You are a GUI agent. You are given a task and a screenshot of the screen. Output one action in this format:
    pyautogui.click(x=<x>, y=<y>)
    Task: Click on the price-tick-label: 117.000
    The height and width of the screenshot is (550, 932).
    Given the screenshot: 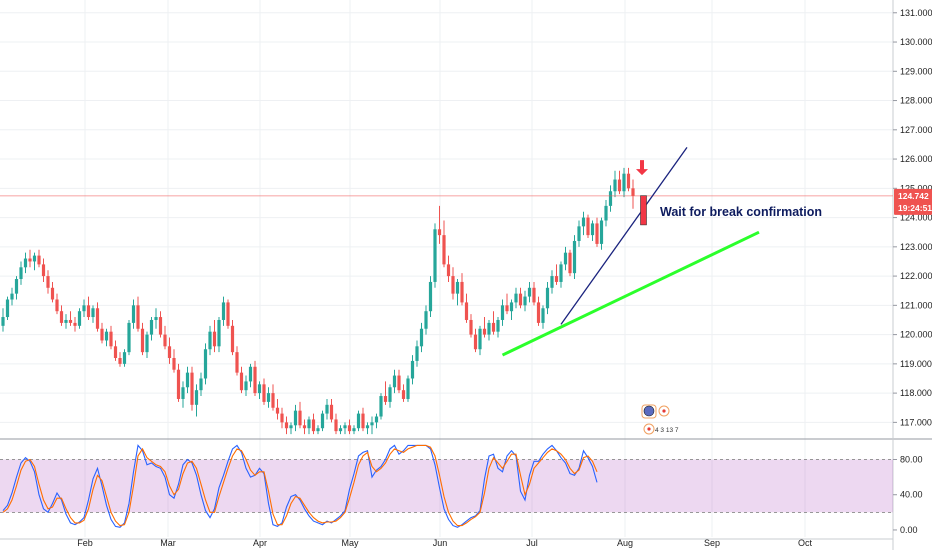 What is the action you would take?
    pyautogui.click(x=916, y=422)
    